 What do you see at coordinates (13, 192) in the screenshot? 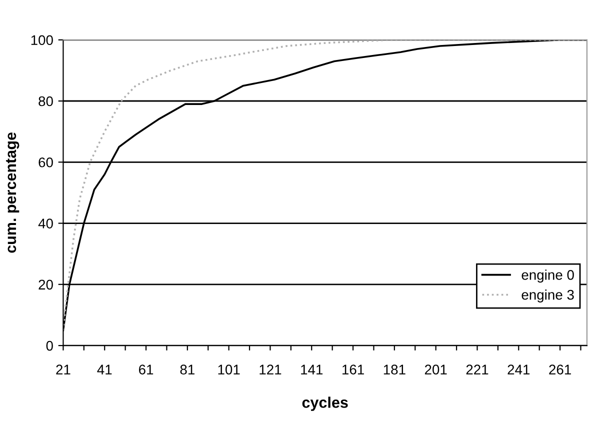
I see `y-axis-title: cum. percentage` at bounding box center [13, 192].